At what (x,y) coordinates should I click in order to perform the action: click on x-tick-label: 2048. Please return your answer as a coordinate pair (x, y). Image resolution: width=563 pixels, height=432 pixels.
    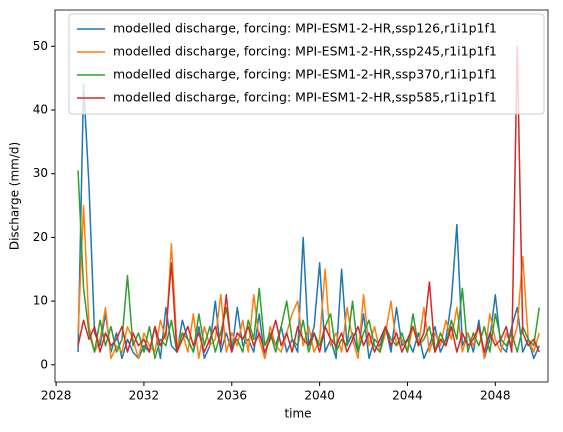
    Looking at the image, I should click on (495, 396).